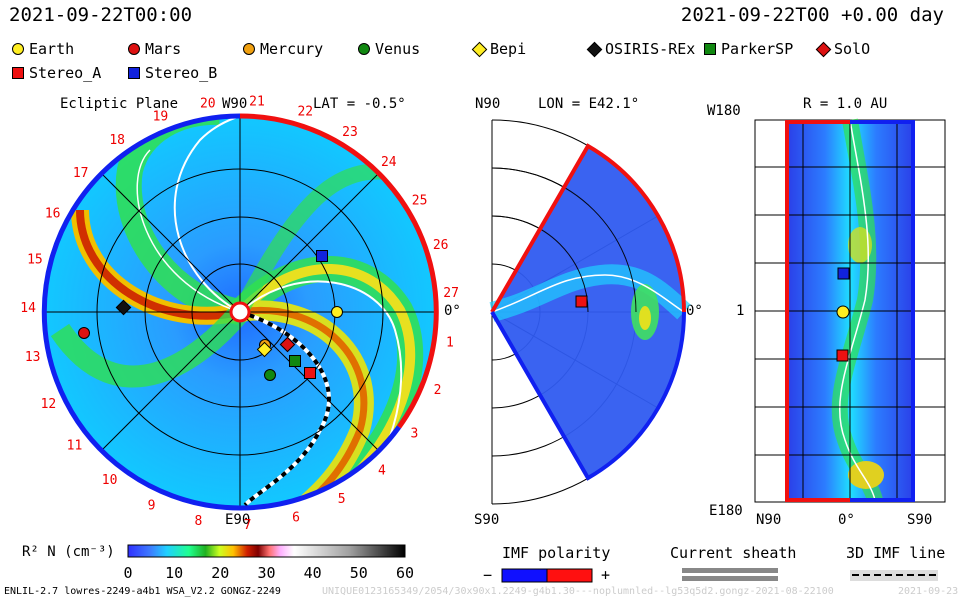 Image resolution: width=960 pixels, height=600 pixels. Describe the element at coordinates (405, 573) in the screenshot. I see `colorbar-tick: 60` at that location.